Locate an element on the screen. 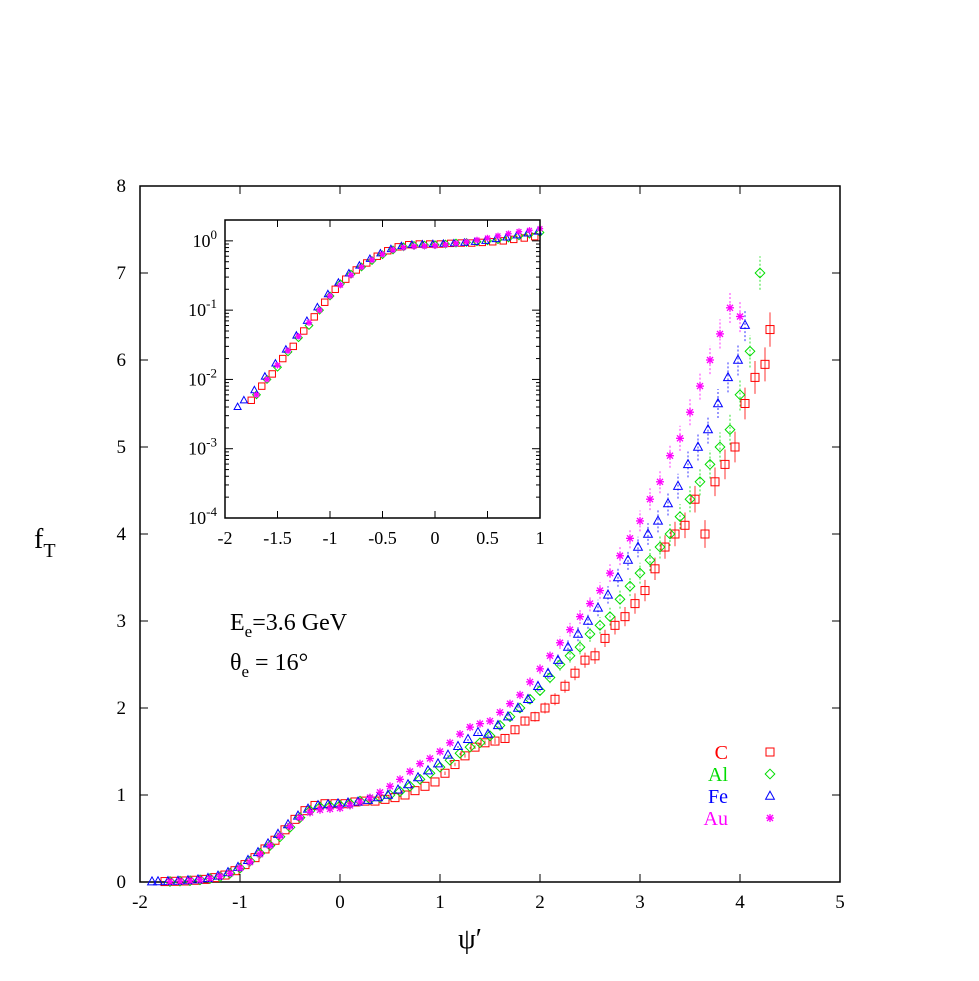 The height and width of the screenshot is (981, 979). inset-data-points is located at coordinates (389, 318).